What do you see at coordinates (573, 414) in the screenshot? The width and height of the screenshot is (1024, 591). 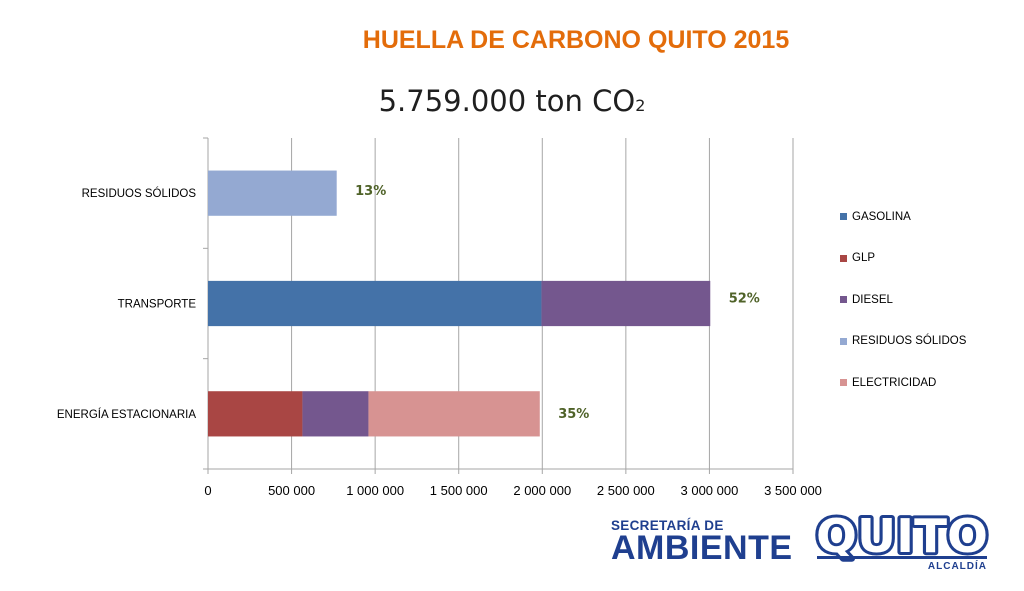 I see `bar-percent-label: 35%` at bounding box center [573, 414].